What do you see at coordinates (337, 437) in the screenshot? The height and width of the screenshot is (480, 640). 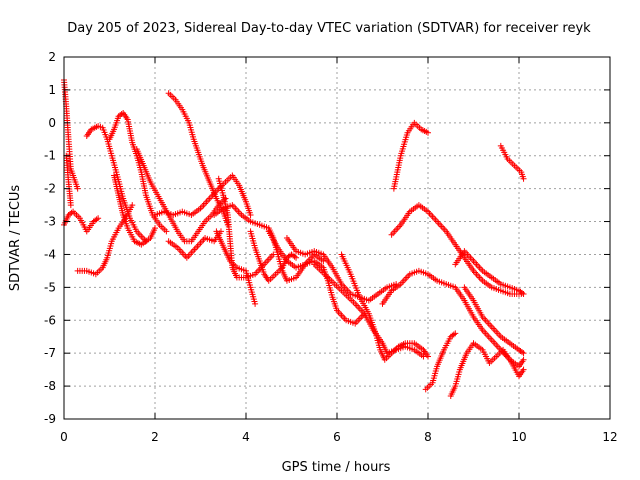 I see `x-tick-label: 6` at bounding box center [337, 437].